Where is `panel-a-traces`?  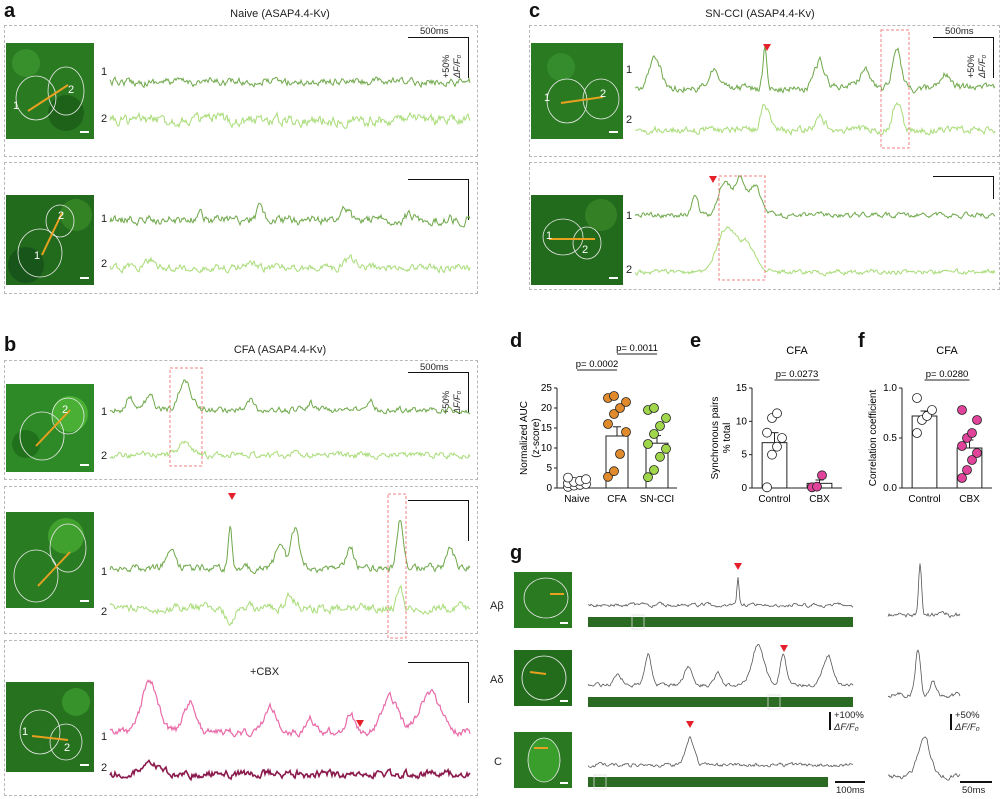
panel-a-traces is located at coordinates (290, 175).